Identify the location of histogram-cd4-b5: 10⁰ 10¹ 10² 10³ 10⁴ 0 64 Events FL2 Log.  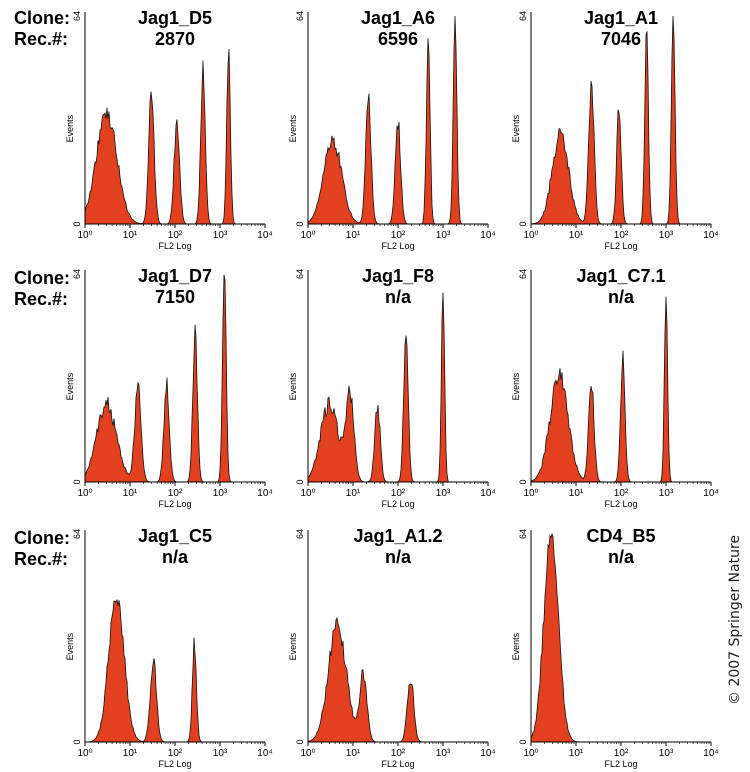
(615, 649).